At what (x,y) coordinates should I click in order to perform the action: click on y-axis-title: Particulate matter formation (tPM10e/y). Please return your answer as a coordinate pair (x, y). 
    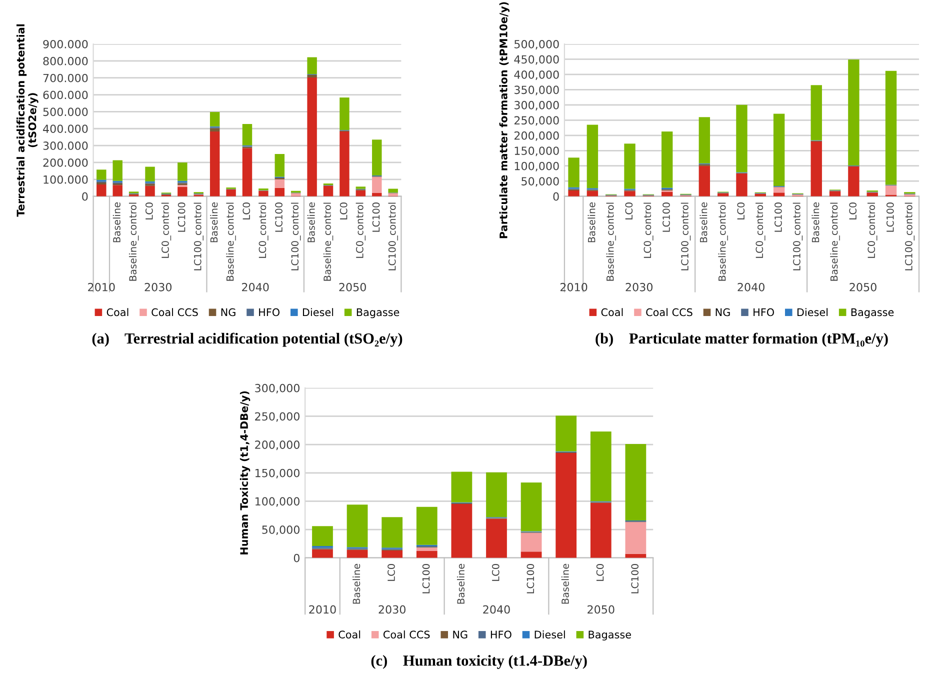
    Looking at the image, I should click on (504, 120).